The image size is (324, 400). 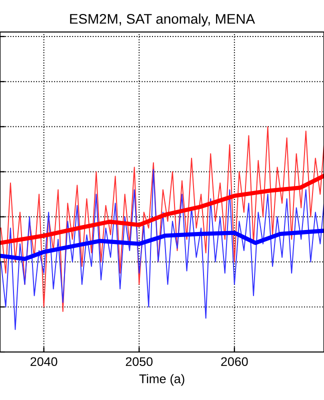 What do you see at coordinates (234, 361) in the screenshot?
I see `x-tick-label: 2060` at bounding box center [234, 361].